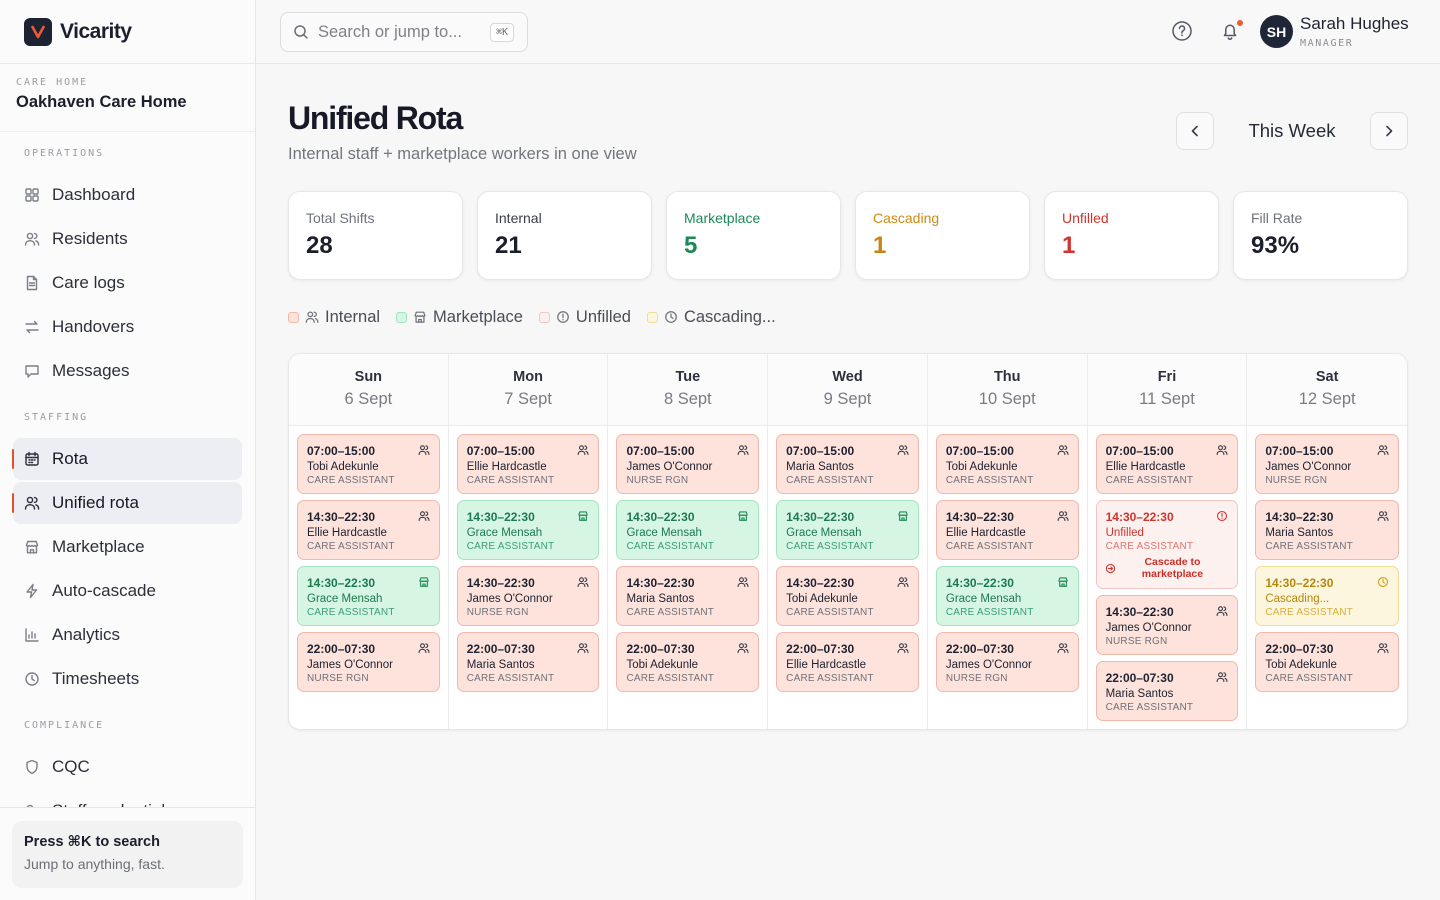  What do you see at coordinates (127, 327) in the screenshot?
I see `sidebar-item-handovers: Handovers` at bounding box center [127, 327].